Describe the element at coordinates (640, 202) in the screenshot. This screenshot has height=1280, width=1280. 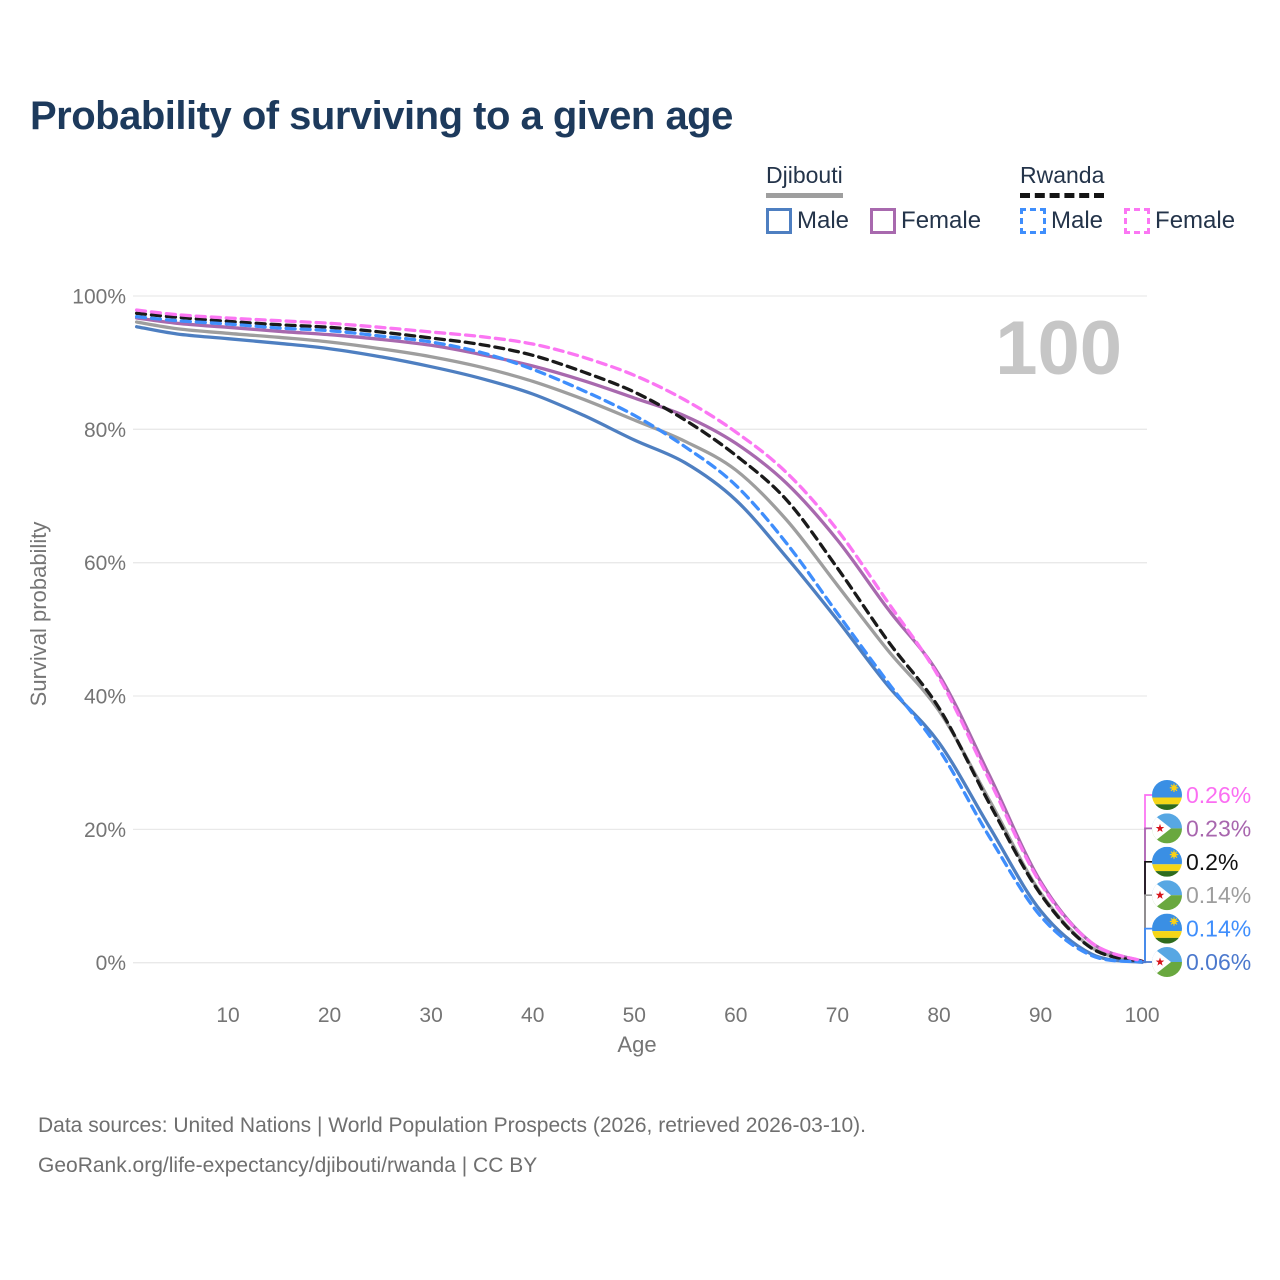
I see `legend: Djibouti Male Female Rwanda Male` at that location.